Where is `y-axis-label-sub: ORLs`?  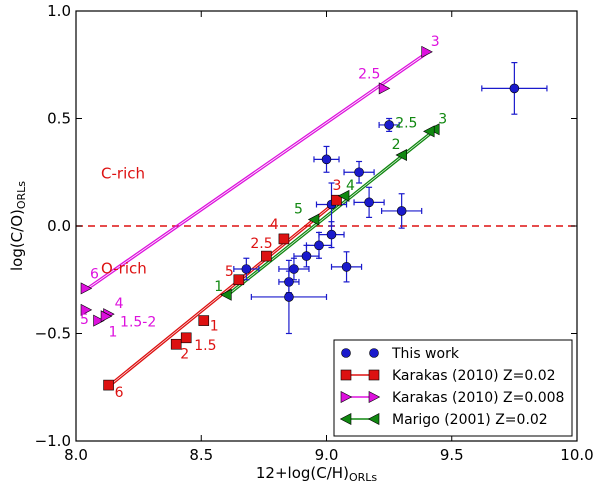
y-axis-label-sub: ORLs is located at coordinates (21, 195).